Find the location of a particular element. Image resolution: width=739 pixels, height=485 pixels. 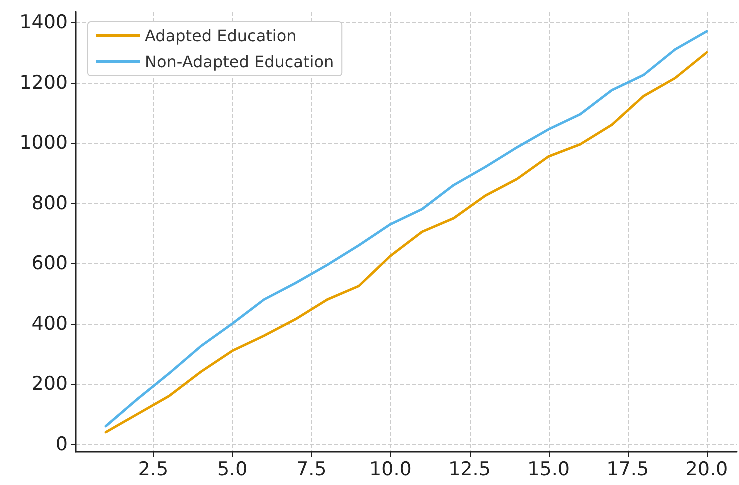

y-tick-label: 0 is located at coordinates (62, 444).